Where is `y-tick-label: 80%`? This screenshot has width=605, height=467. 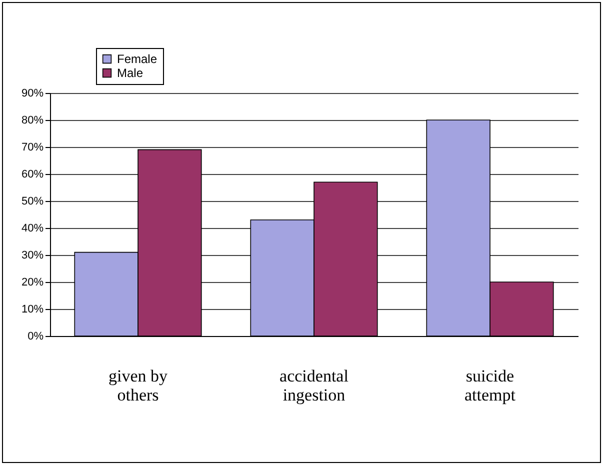 y-tick-label: 80% is located at coordinates (32, 120).